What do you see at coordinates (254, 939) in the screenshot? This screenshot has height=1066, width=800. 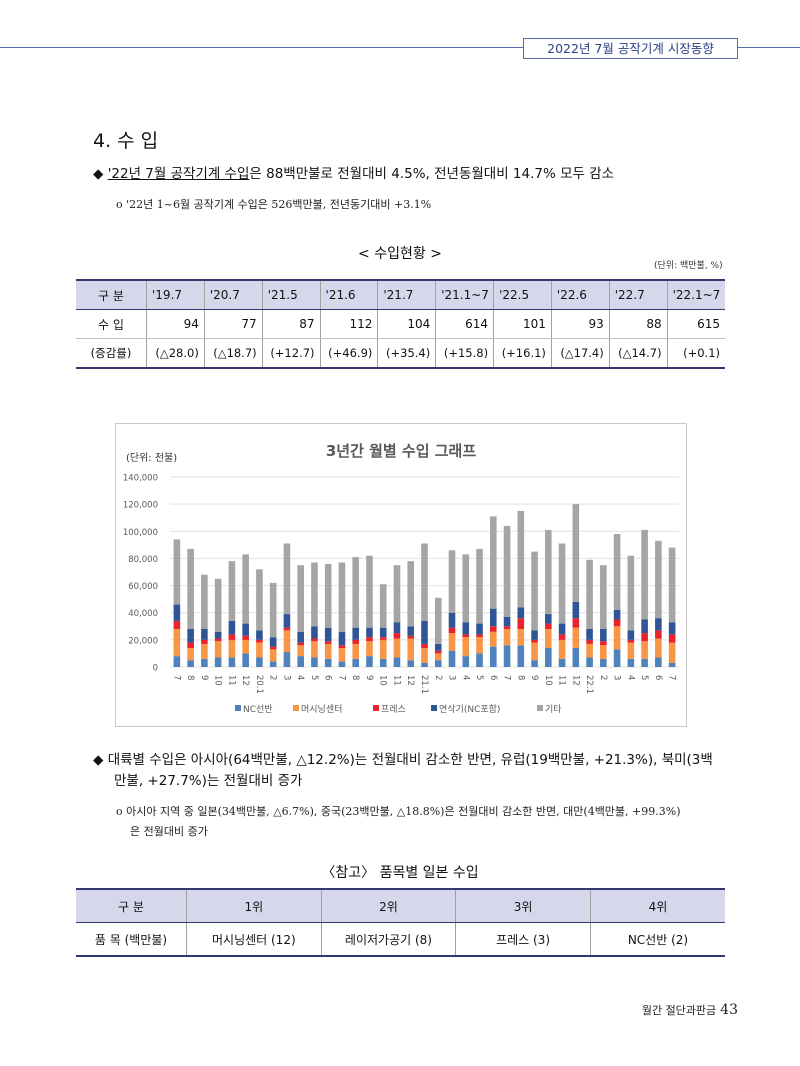 I see `table-cell: 머시닝센터 (12)` at bounding box center [254, 939].